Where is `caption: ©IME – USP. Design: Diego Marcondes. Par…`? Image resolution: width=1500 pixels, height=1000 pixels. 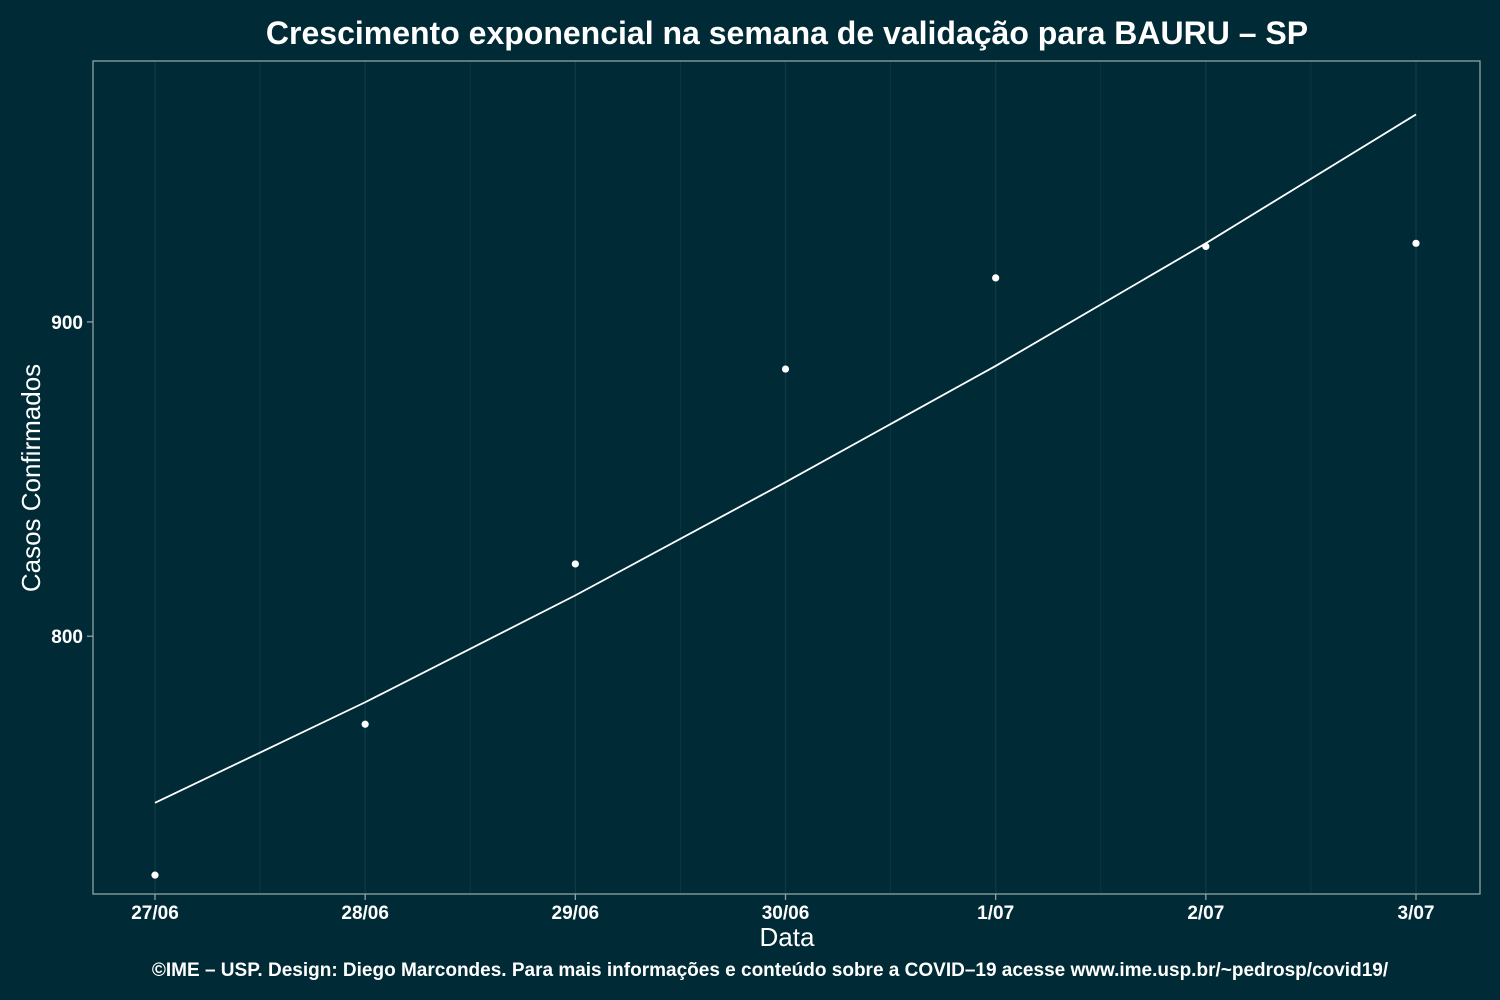 caption: ©IME – USP. Design: Diego Marcondes. Par… is located at coordinates (770, 970).